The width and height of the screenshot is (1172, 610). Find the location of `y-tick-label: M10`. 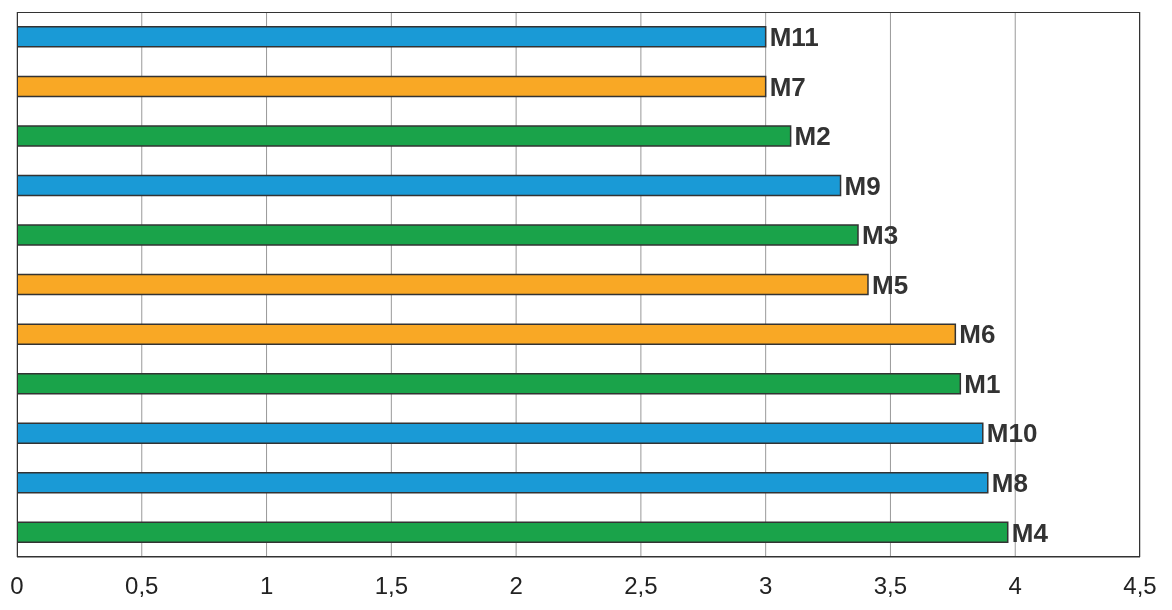

y-tick-label: M10 is located at coordinates (1012, 433).